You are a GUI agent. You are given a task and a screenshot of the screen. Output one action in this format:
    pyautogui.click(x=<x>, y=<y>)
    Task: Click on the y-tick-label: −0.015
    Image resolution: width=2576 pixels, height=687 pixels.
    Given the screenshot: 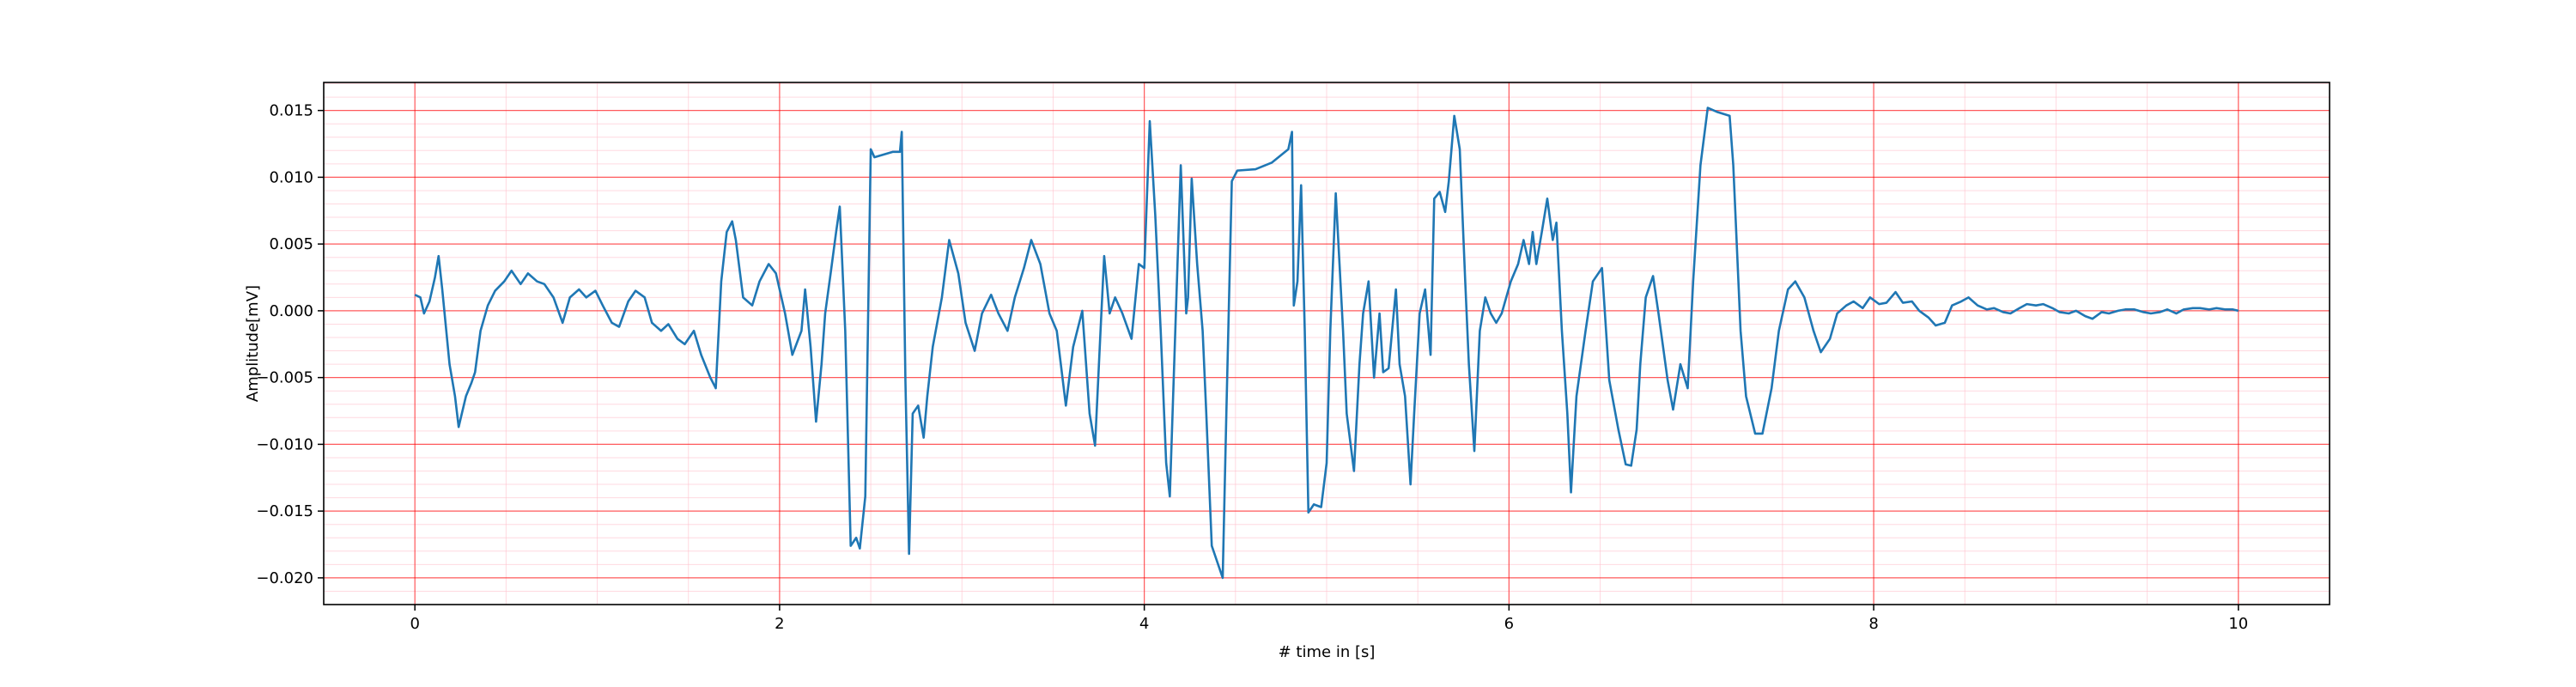 What is the action you would take?
    pyautogui.click(x=284, y=511)
    